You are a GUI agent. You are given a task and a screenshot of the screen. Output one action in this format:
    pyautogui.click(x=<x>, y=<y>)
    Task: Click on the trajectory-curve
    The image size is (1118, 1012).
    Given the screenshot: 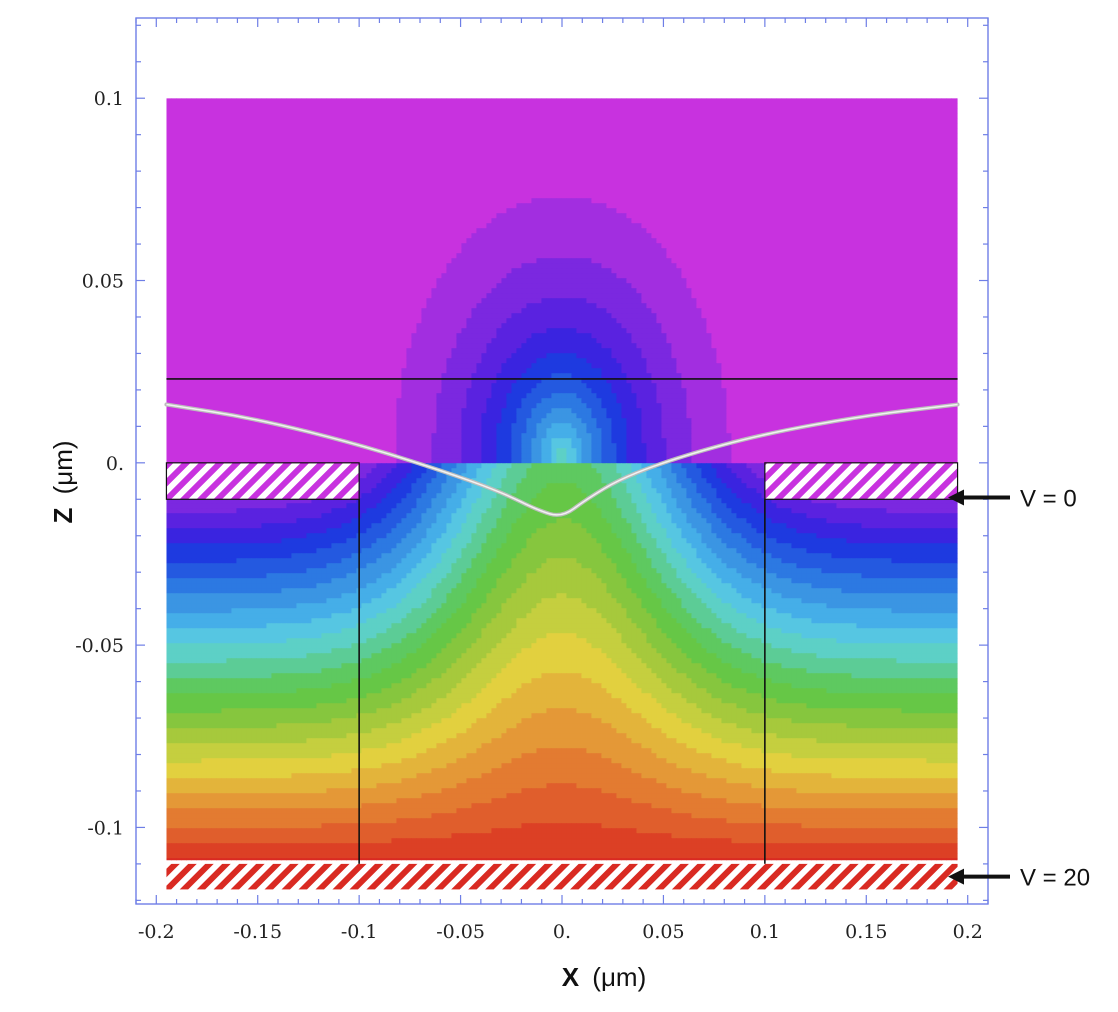 What is the action you would take?
    pyautogui.click(x=562, y=459)
    